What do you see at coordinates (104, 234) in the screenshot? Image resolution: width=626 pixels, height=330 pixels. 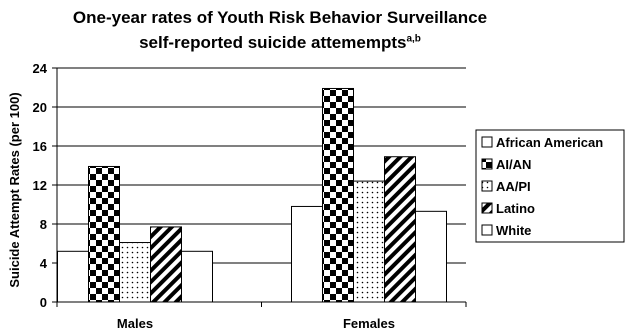 I see `bar-ai-an-males` at bounding box center [104, 234].